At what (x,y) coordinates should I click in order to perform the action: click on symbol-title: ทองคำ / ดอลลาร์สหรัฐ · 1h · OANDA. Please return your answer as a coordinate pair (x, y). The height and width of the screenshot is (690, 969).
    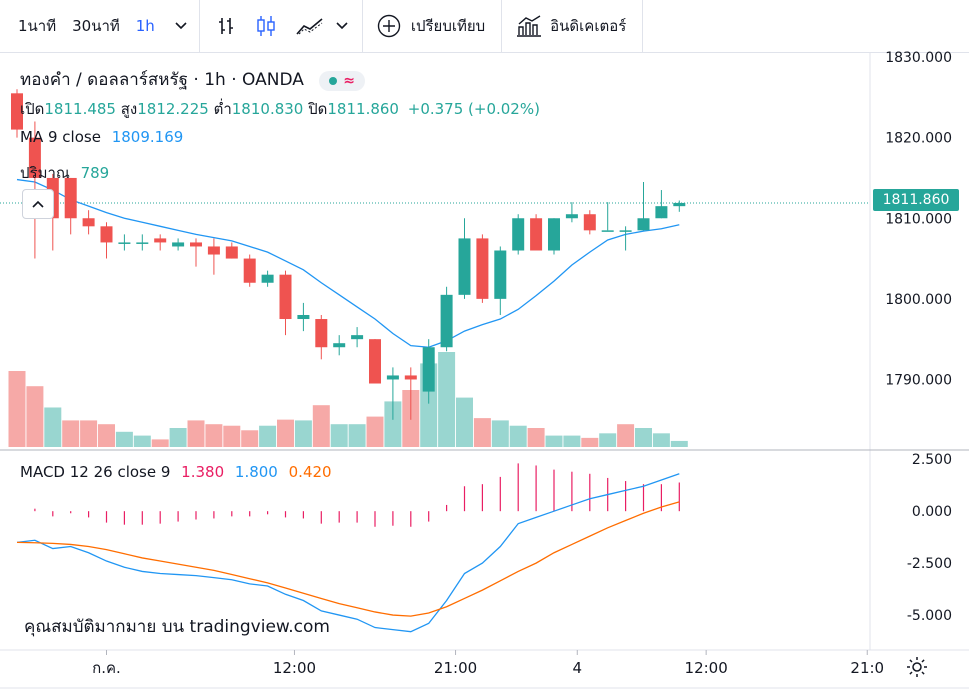
    Looking at the image, I should click on (162, 80).